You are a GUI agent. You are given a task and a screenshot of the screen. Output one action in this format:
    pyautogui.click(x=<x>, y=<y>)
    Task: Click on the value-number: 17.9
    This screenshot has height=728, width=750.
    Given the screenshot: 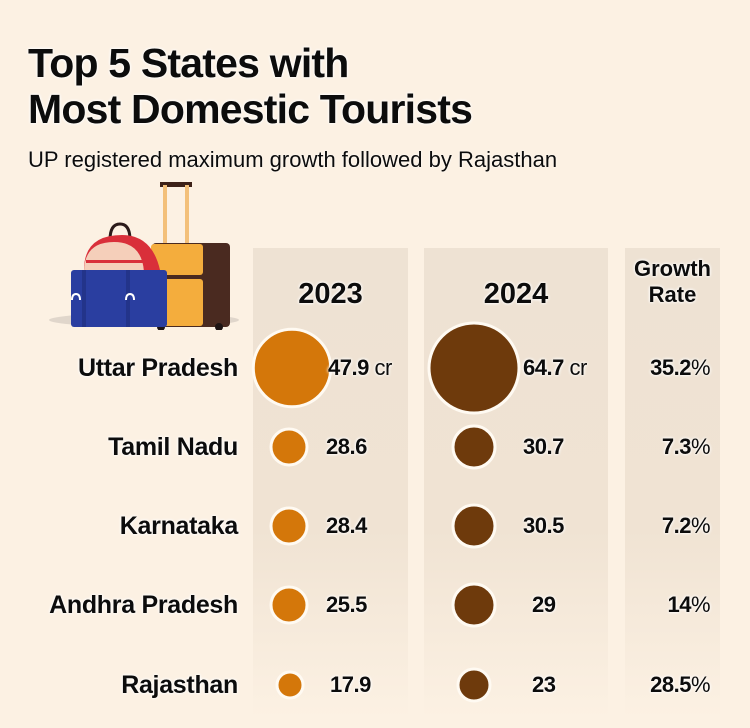 What is the action you would take?
    pyautogui.click(x=350, y=684)
    